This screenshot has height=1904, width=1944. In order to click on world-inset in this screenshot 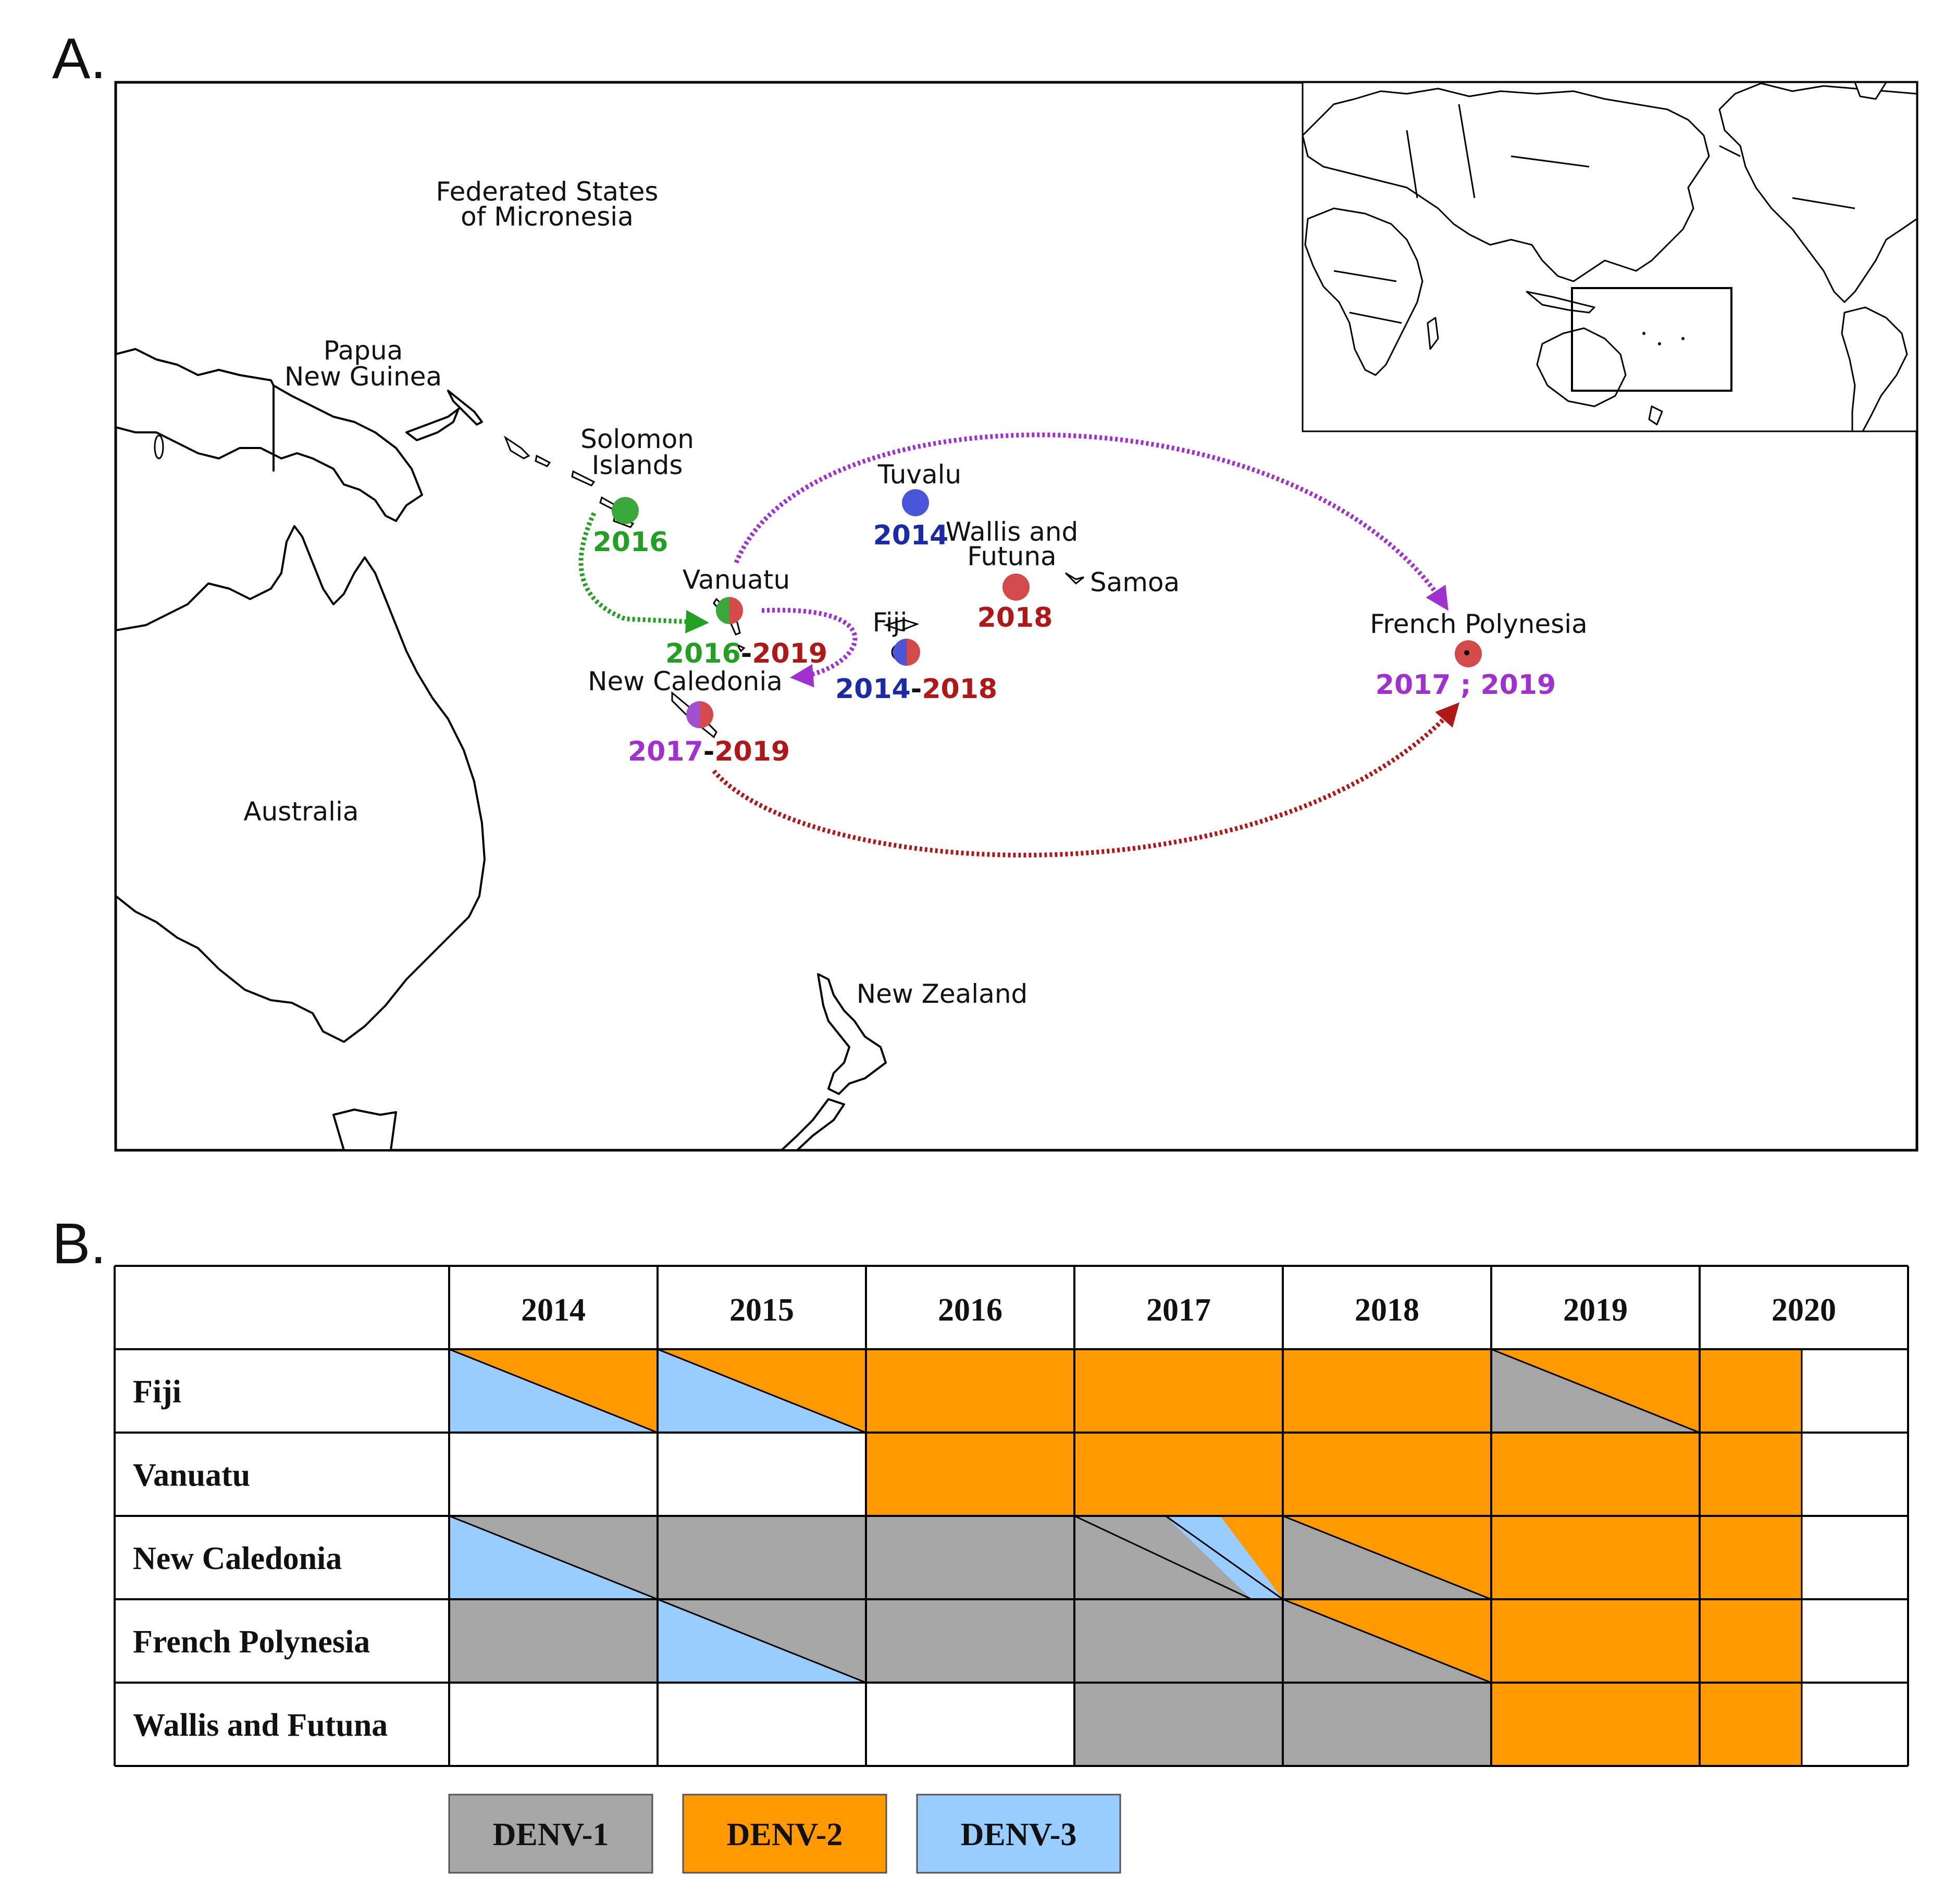, I will do `click(1610, 256)`.